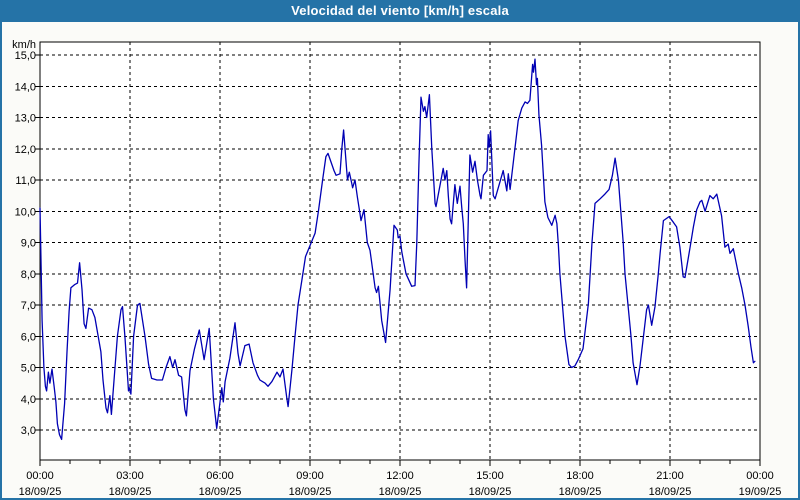 The width and height of the screenshot is (800, 500). What do you see at coordinates (580, 476) in the screenshot?
I see `x-tick-time-label: 18:00` at bounding box center [580, 476].